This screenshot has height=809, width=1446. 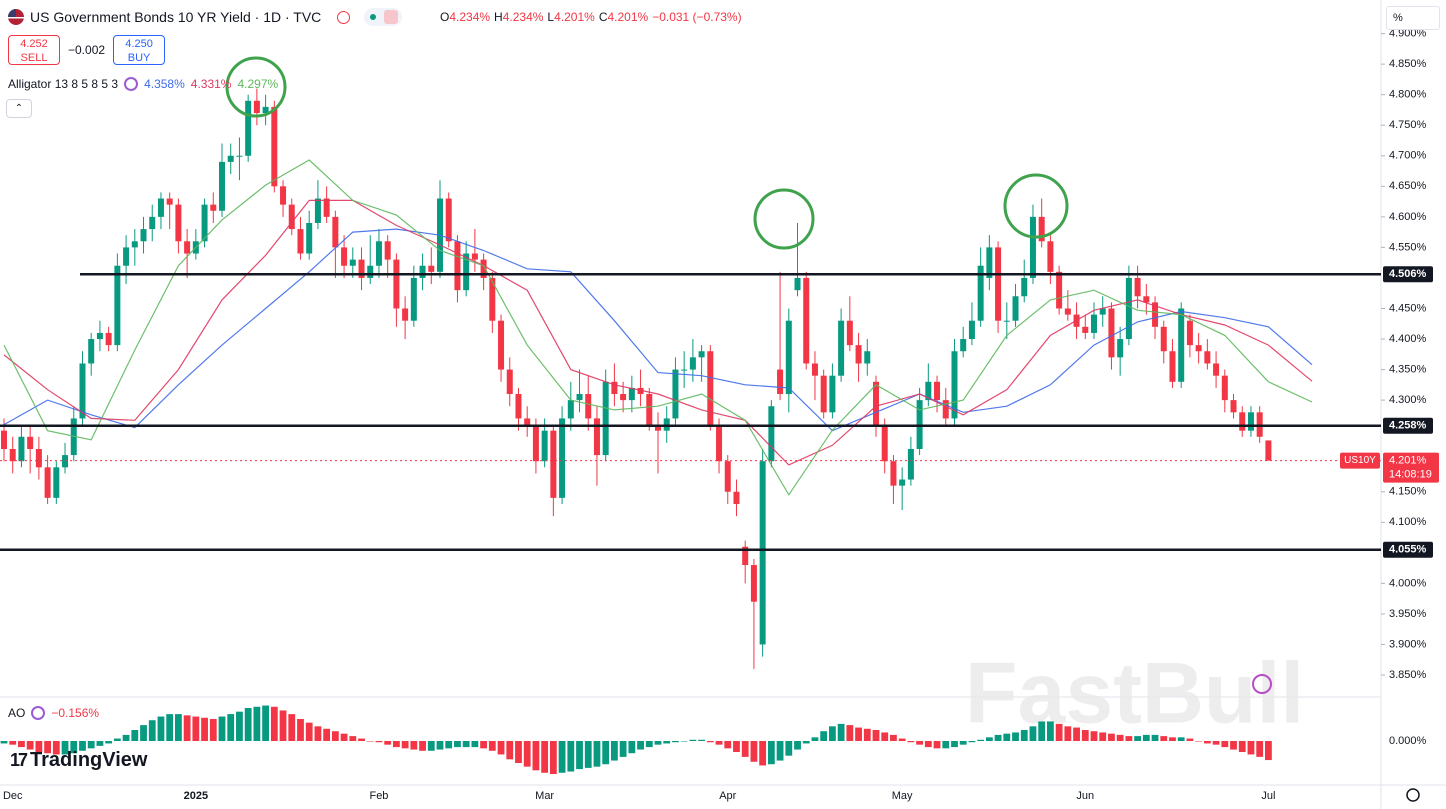 I want to click on unit-button: %, so click(x=1413, y=18).